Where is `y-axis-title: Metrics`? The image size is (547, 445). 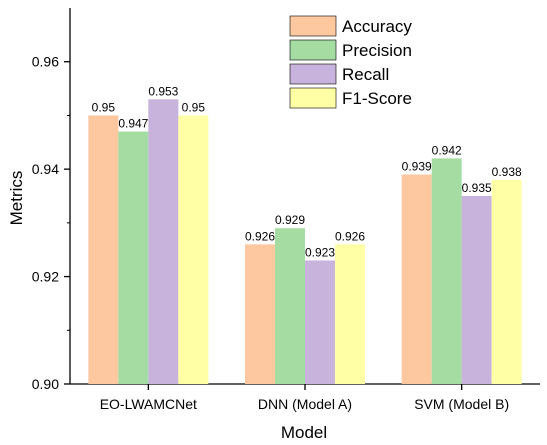
y-axis-title: Metrics is located at coordinates (16, 198).